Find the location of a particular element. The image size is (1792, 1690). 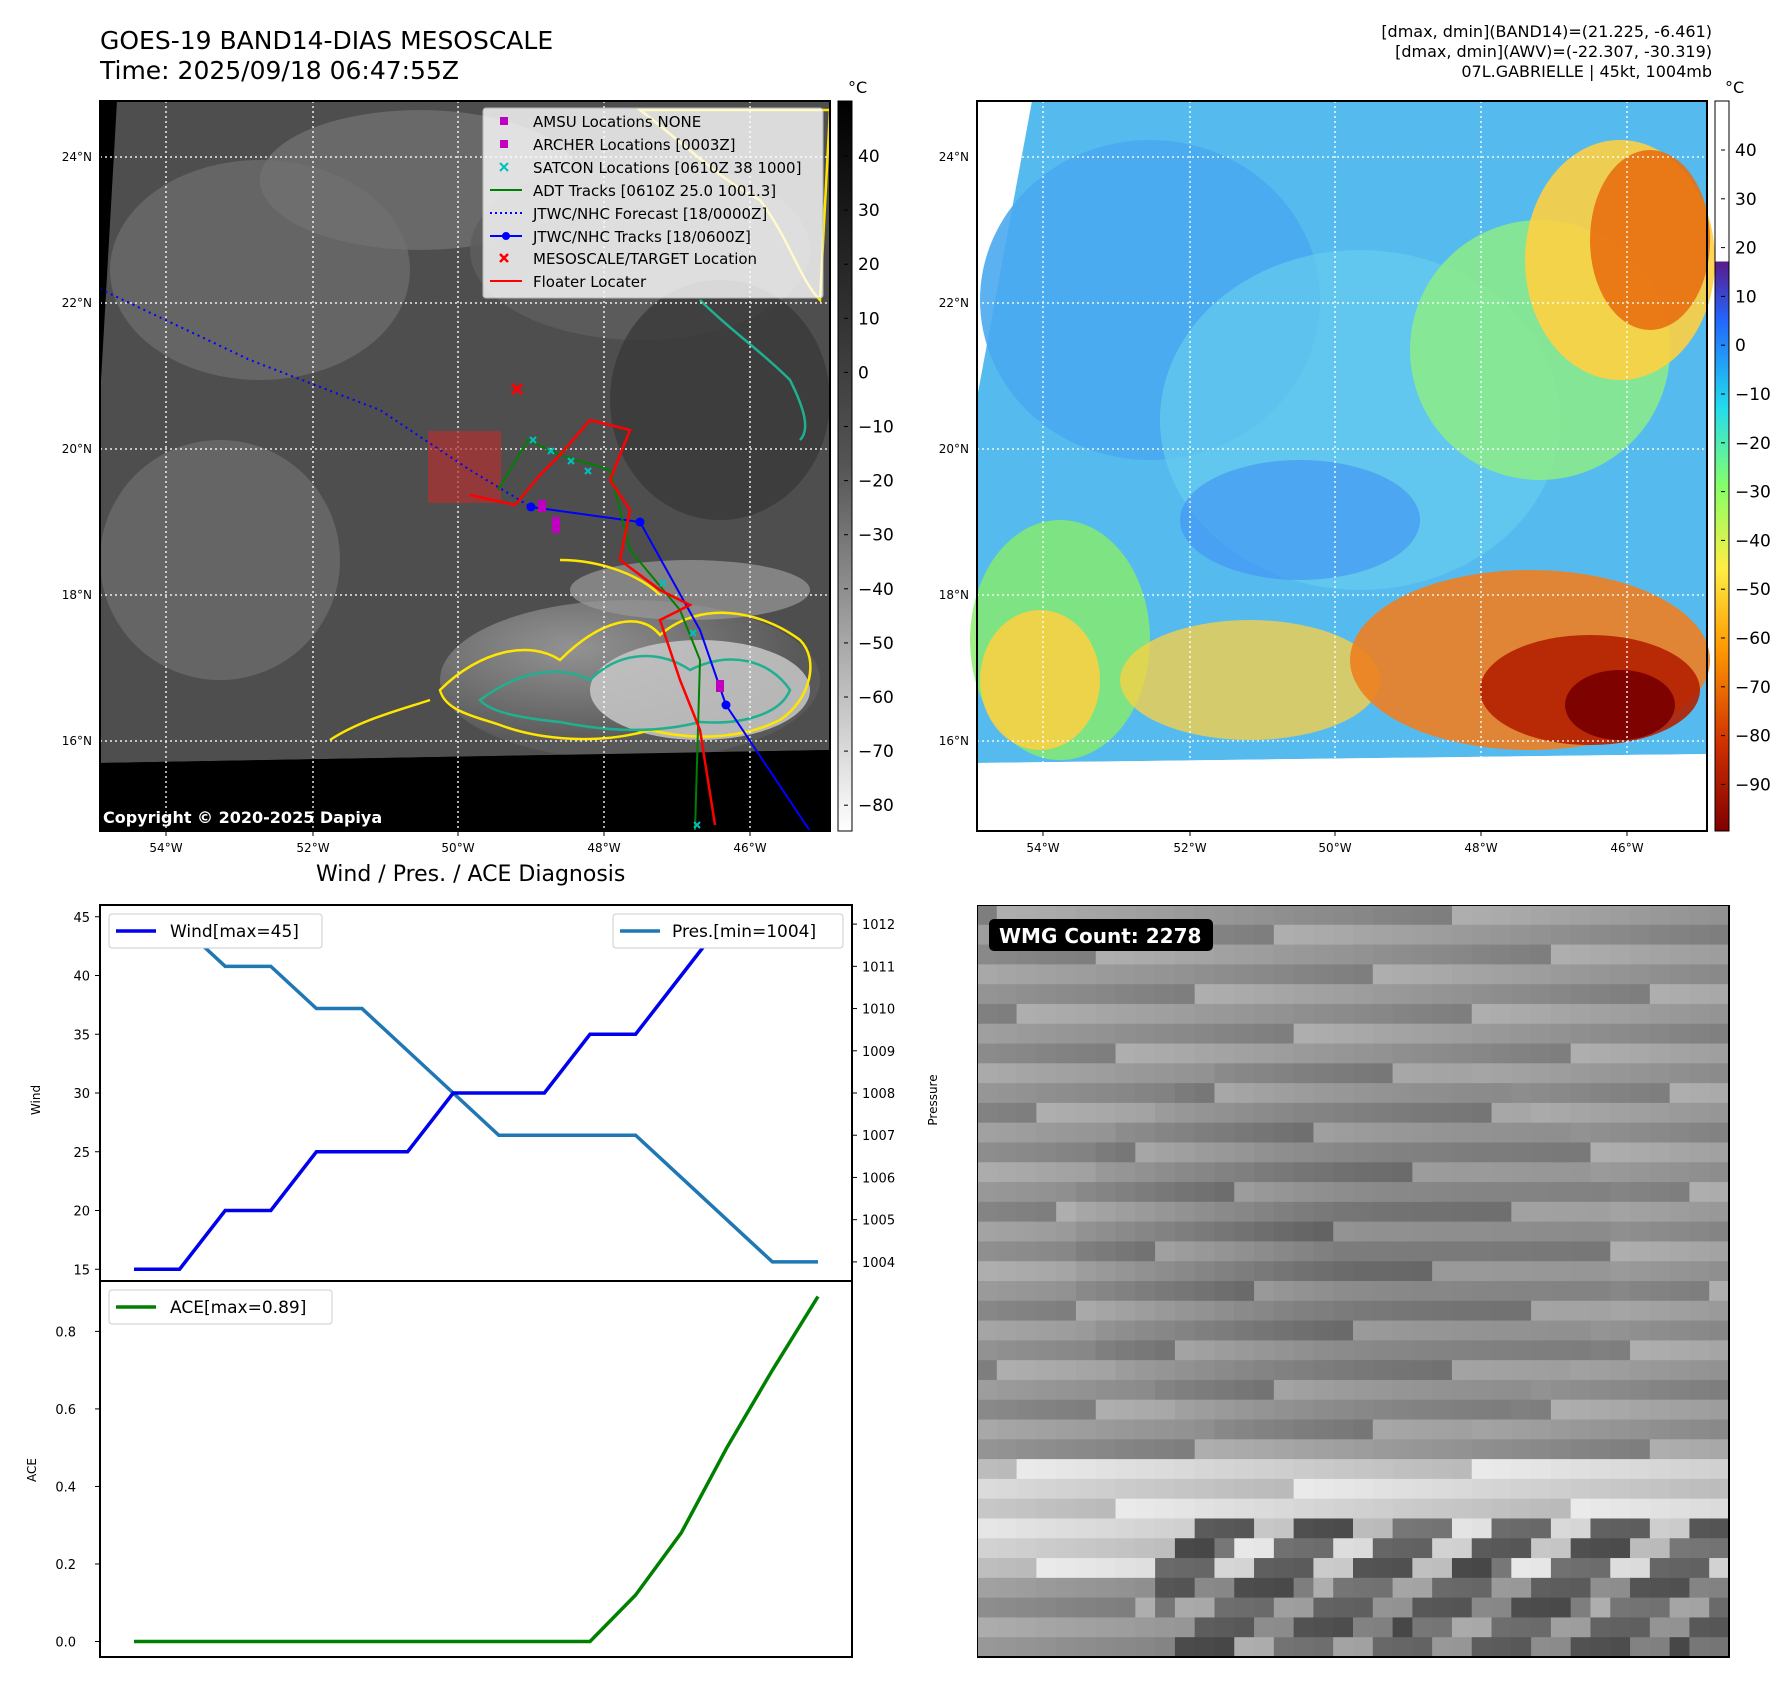

diagnosis-title: Wind / Pres. / ACE Diagnosis is located at coordinates (471, 874).